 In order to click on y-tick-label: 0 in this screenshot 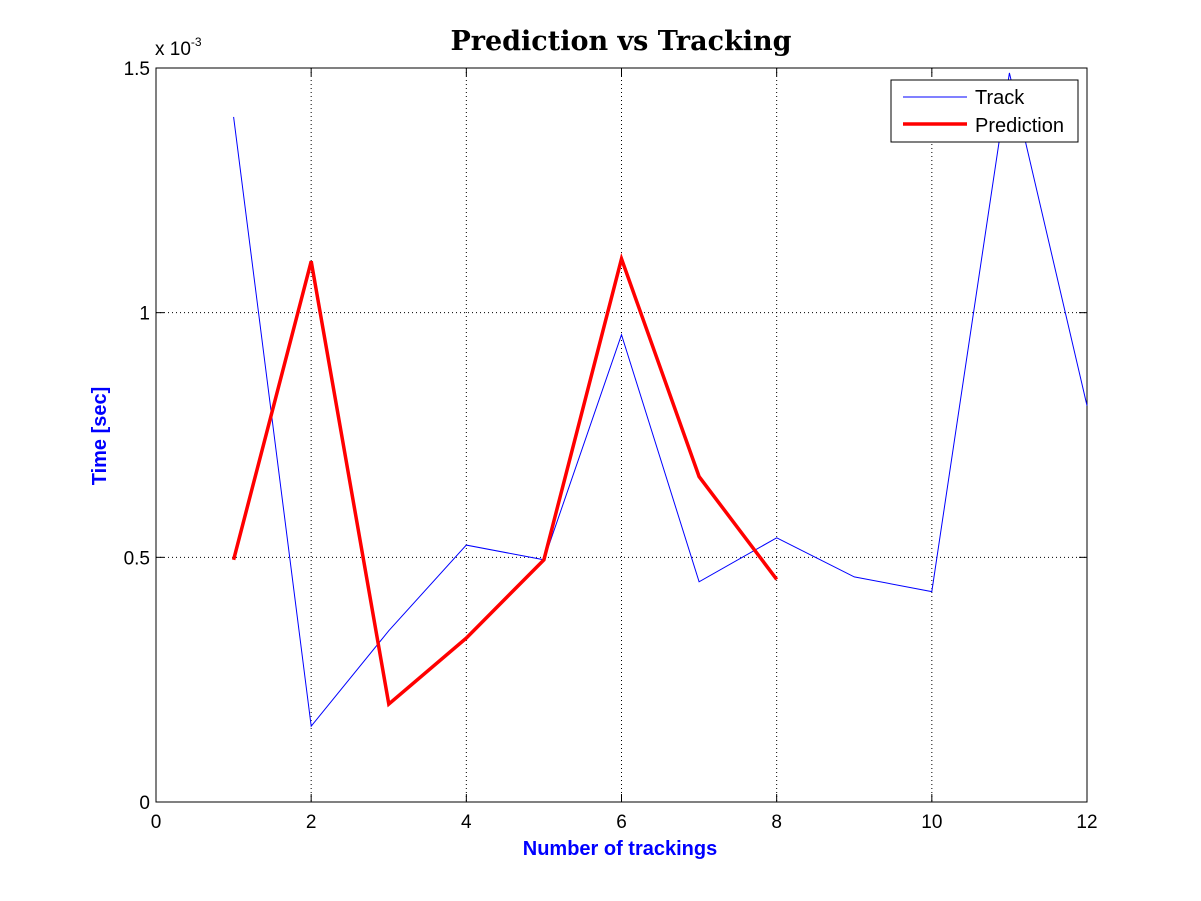, I will do `click(144, 803)`.